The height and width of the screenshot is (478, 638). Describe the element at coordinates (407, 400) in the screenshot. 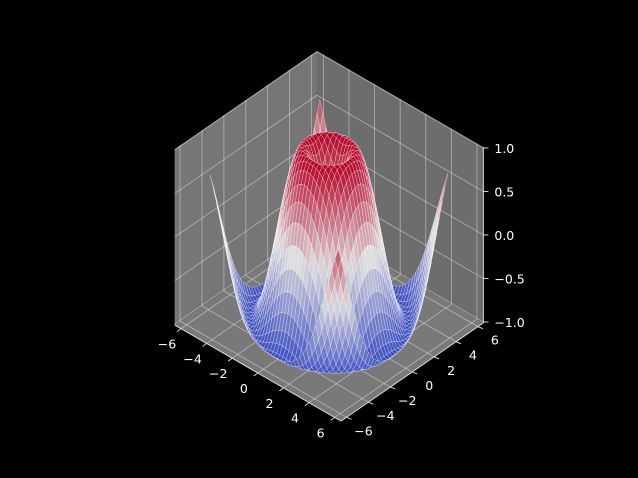

I see `y-tick-label: −2` at that location.